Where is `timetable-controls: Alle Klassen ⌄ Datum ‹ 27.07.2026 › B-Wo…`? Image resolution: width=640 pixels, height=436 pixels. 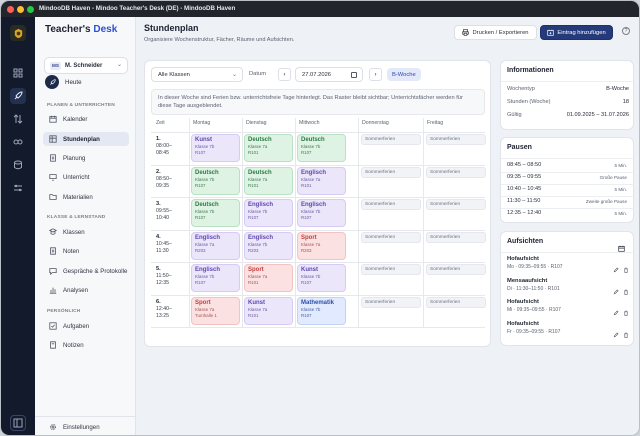 timetable-controls: Alle Klassen ⌄ Datum ‹ 27.07.2026 › B-Wo… is located at coordinates (318, 75).